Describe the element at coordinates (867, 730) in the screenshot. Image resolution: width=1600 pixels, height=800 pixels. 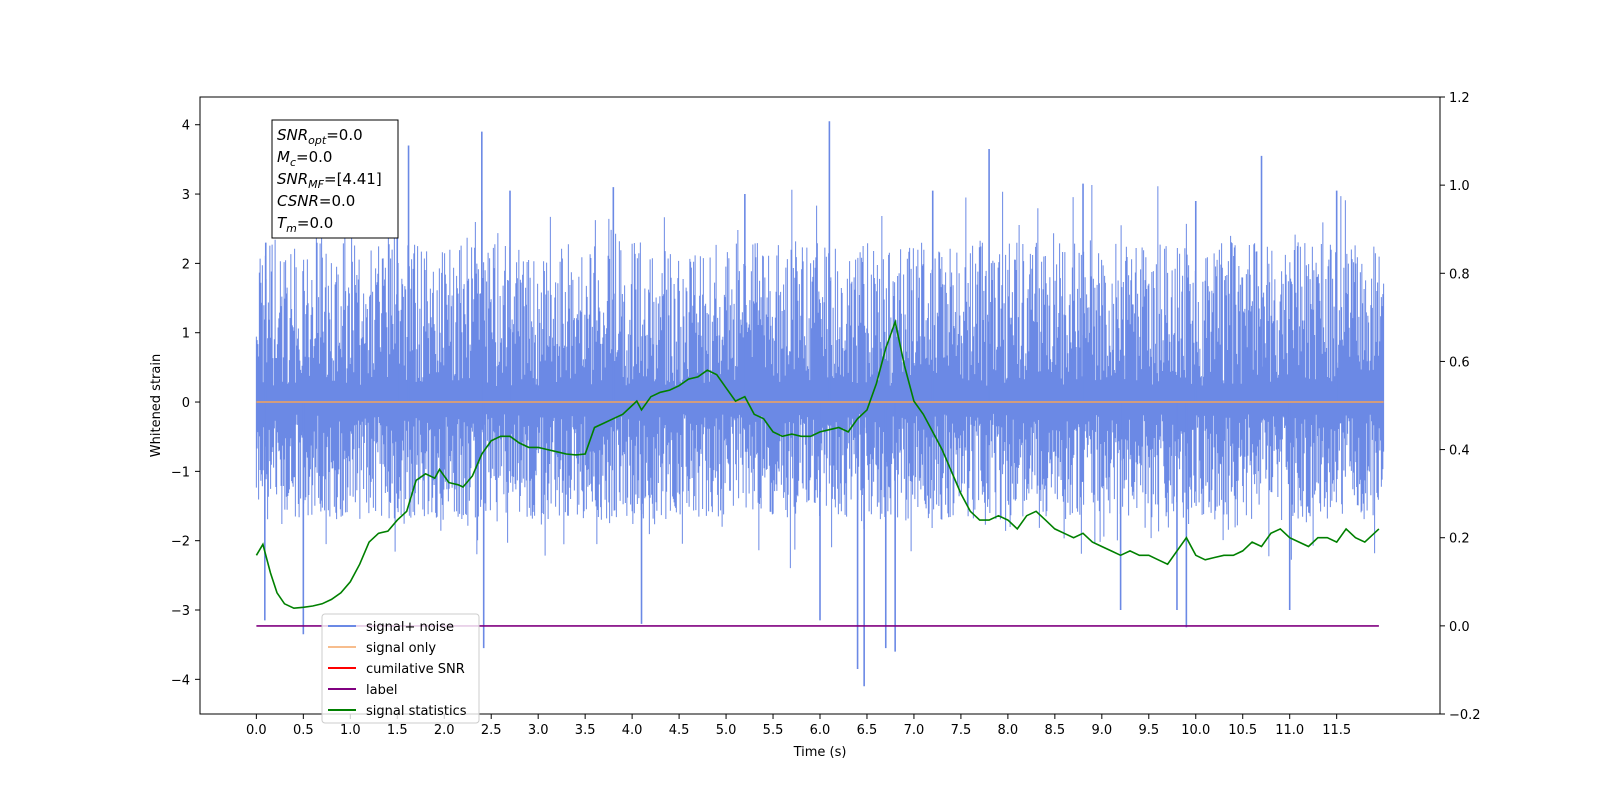
I see `x-tick-label: 6.5` at that location.